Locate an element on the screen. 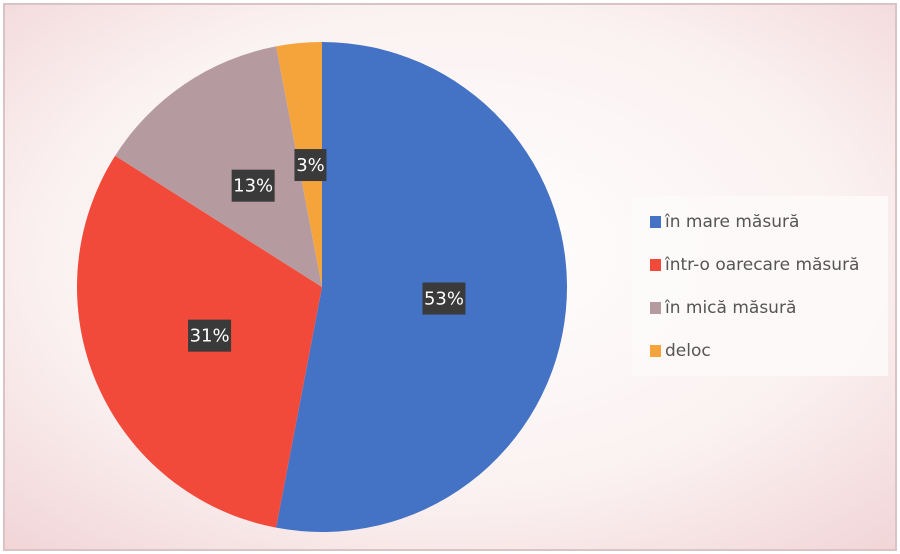 This screenshot has height=554, width=900. data-label: 31% is located at coordinates (210, 336).